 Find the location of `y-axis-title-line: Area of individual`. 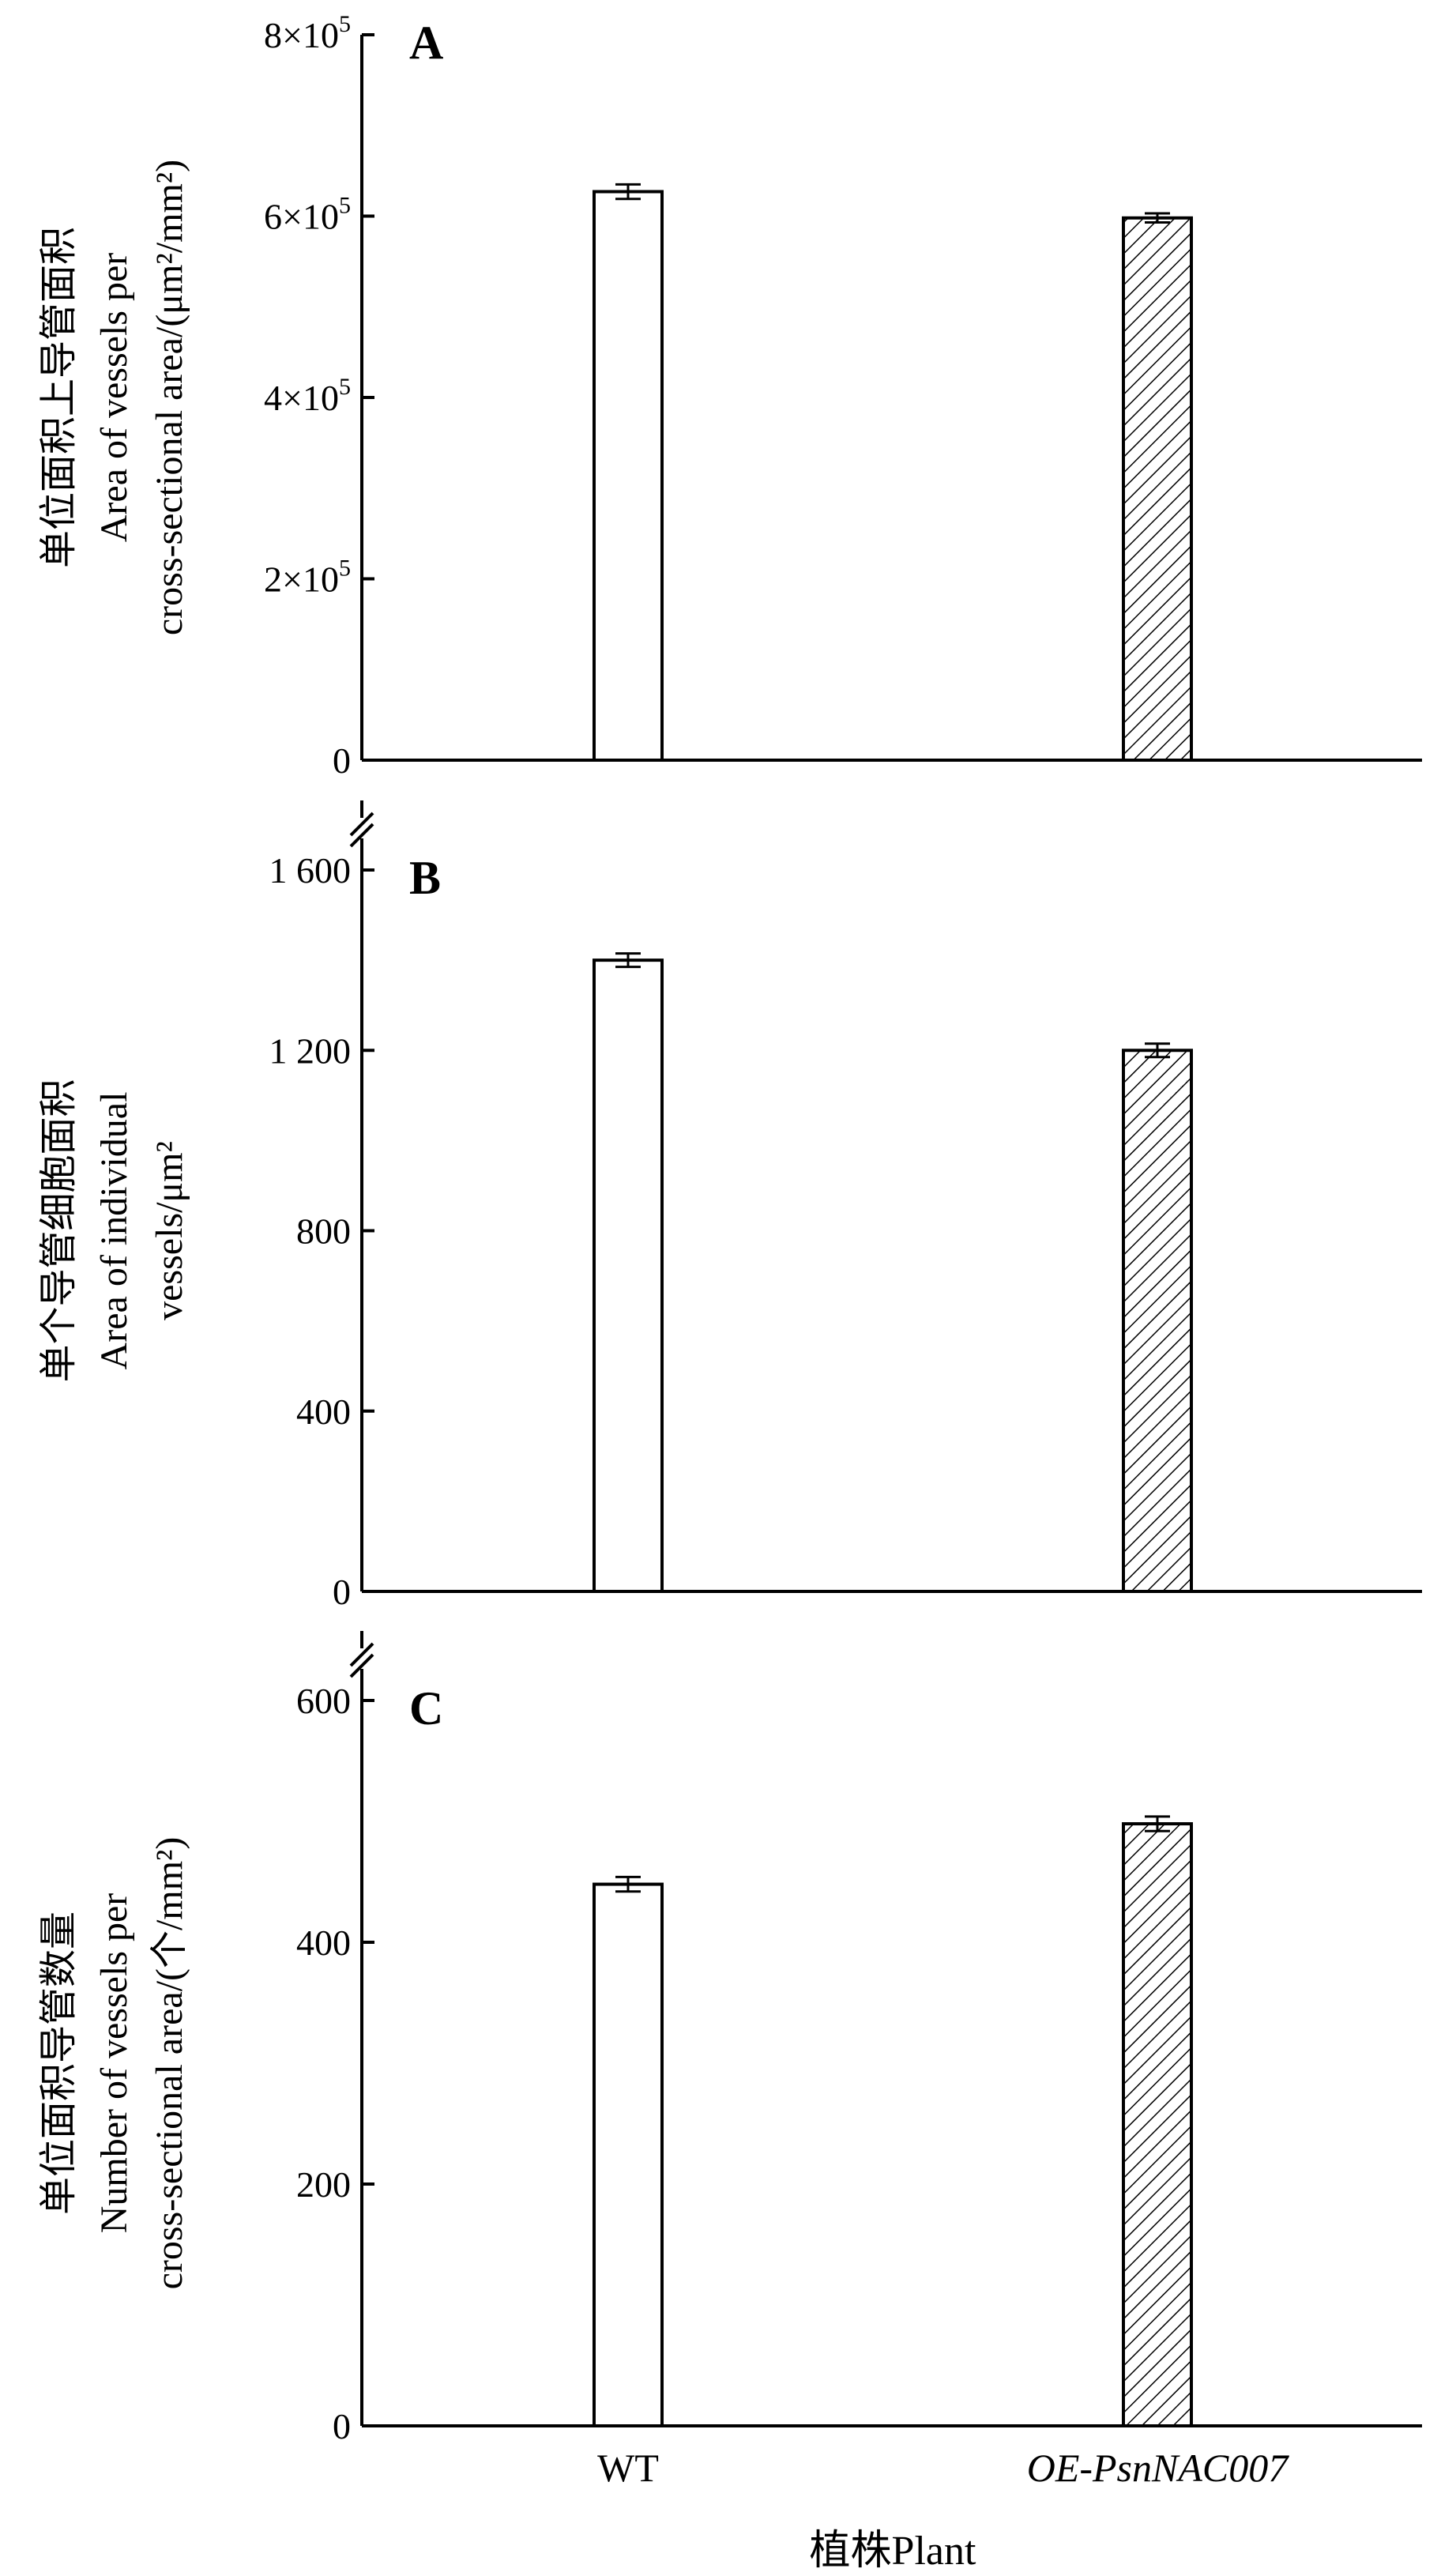

y-axis-title-line: Area of individual is located at coordinates (114, 1231).